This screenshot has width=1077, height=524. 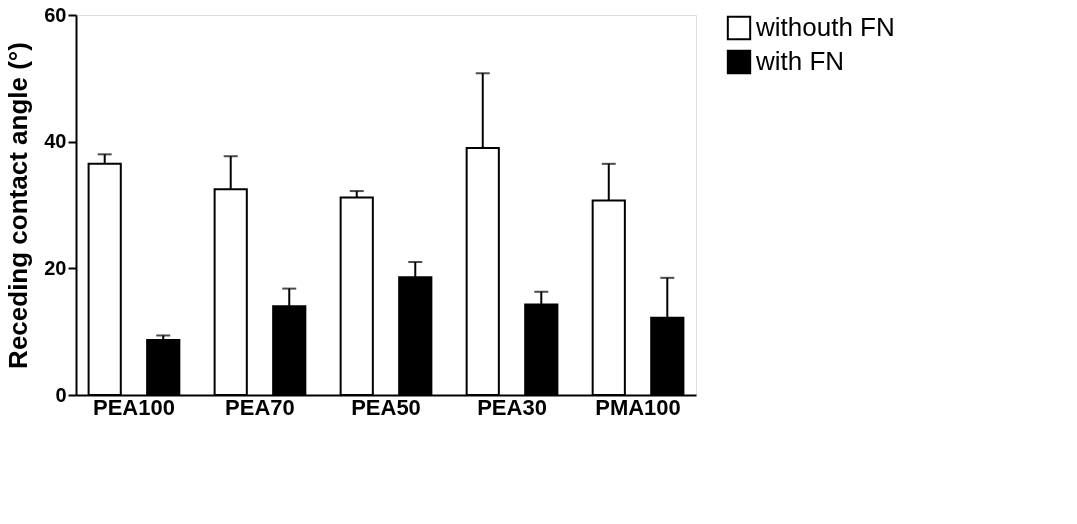 What do you see at coordinates (61, 394) in the screenshot?
I see `y-tick-label: 0` at bounding box center [61, 394].